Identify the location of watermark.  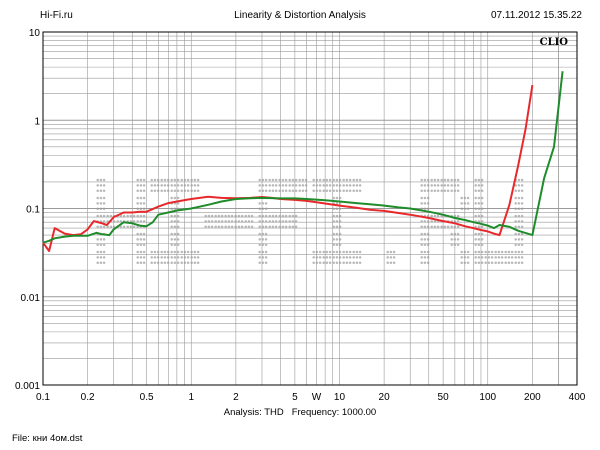
(310, 221).